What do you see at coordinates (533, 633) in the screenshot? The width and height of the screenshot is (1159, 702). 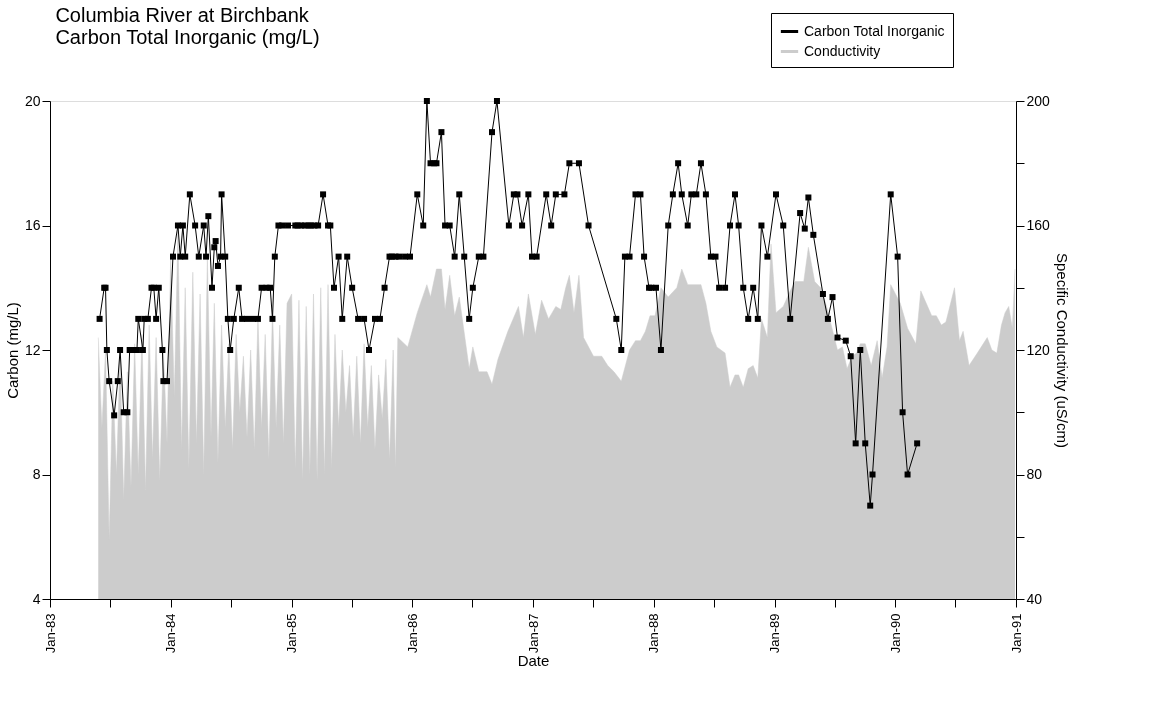 I see `x-tick-label: Jan-87` at bounding box center [533, 633].